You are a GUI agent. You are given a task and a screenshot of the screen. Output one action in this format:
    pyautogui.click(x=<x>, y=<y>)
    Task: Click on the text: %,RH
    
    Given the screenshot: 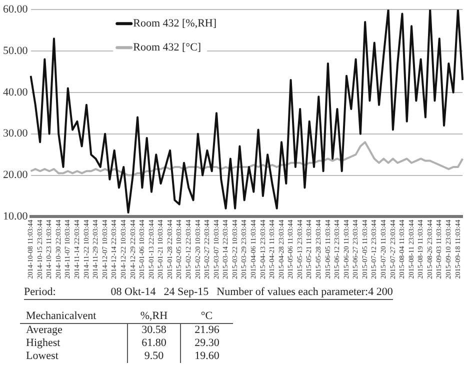 What is the action you would take?
    pyautogui.click(x=154, y=317)
    